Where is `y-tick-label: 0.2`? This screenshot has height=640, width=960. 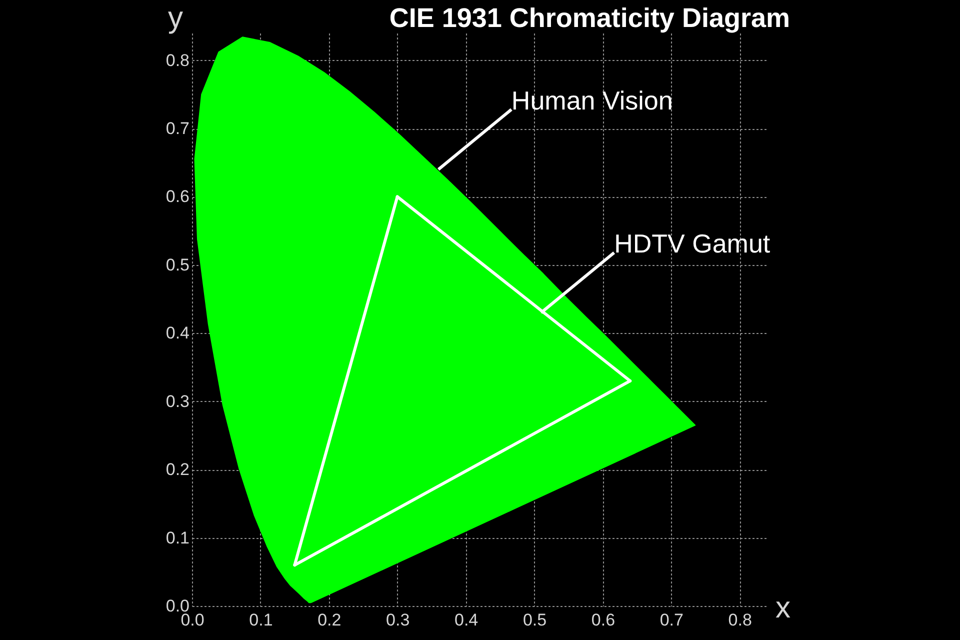
y-tick-label: 0.2 is located at coordinates (178, 470).